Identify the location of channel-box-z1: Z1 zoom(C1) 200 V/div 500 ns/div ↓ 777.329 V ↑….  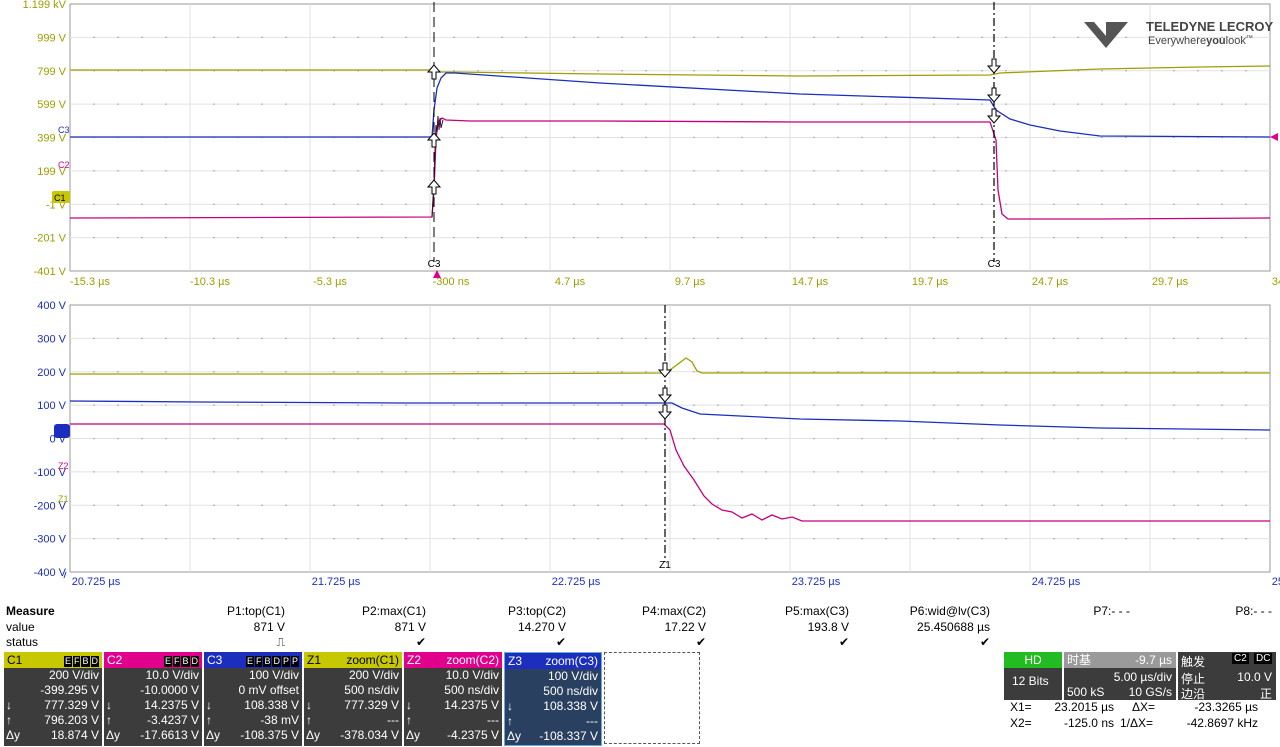
(353, 699).